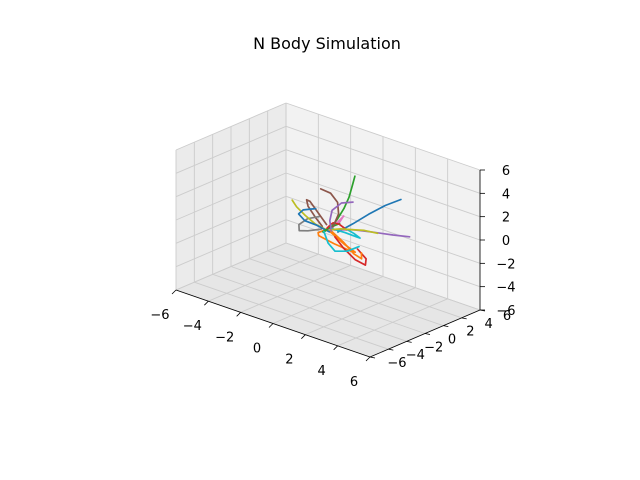 The height and width of the screenshot is (480, 640). Describe the element at coordinates (224, 337) in the screenshot. I see `x-tick-label: −2` at that location.